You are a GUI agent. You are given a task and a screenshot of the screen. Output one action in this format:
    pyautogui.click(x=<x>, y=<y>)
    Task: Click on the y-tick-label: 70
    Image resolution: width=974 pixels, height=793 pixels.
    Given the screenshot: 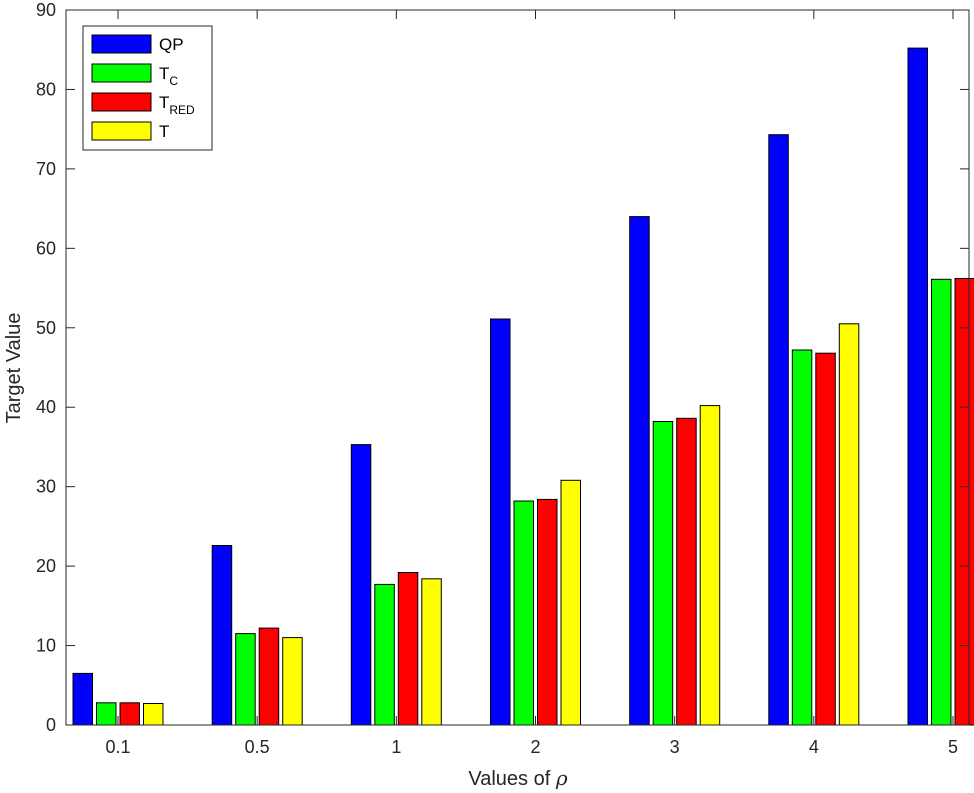 What is the action you would take?
    pyautogui.click(x=46, y=169)
    